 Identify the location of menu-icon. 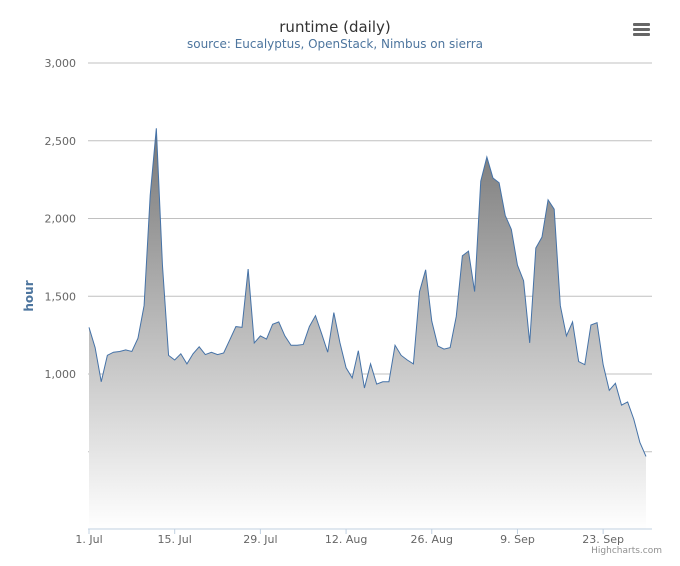
(642, 29).